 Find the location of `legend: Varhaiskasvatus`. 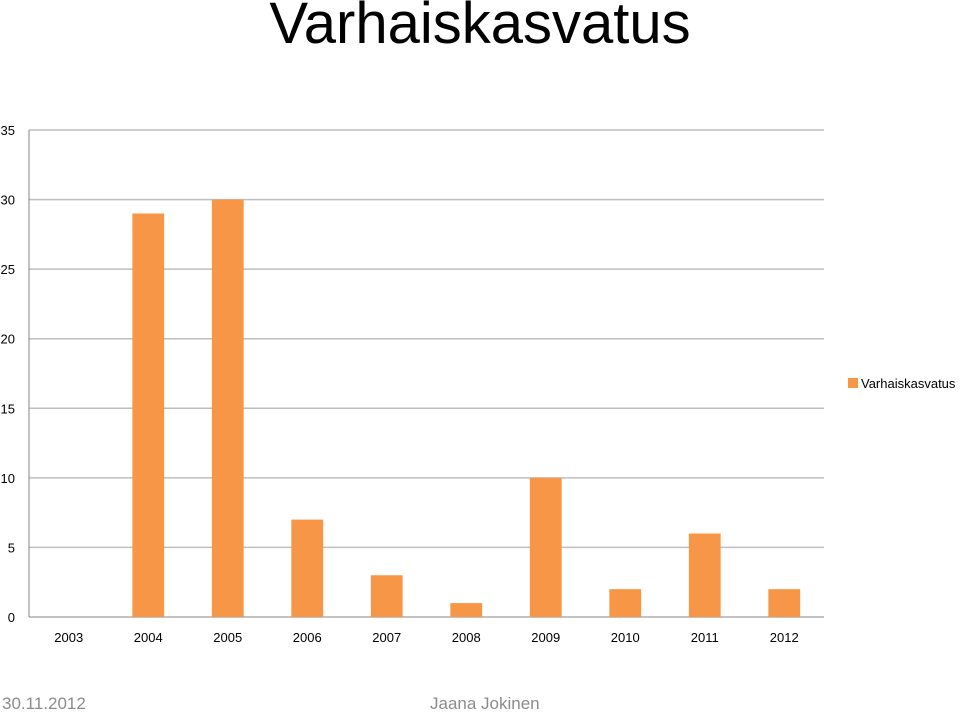

legend: Varhaiskasvatus is located at coordinates (902, 383).